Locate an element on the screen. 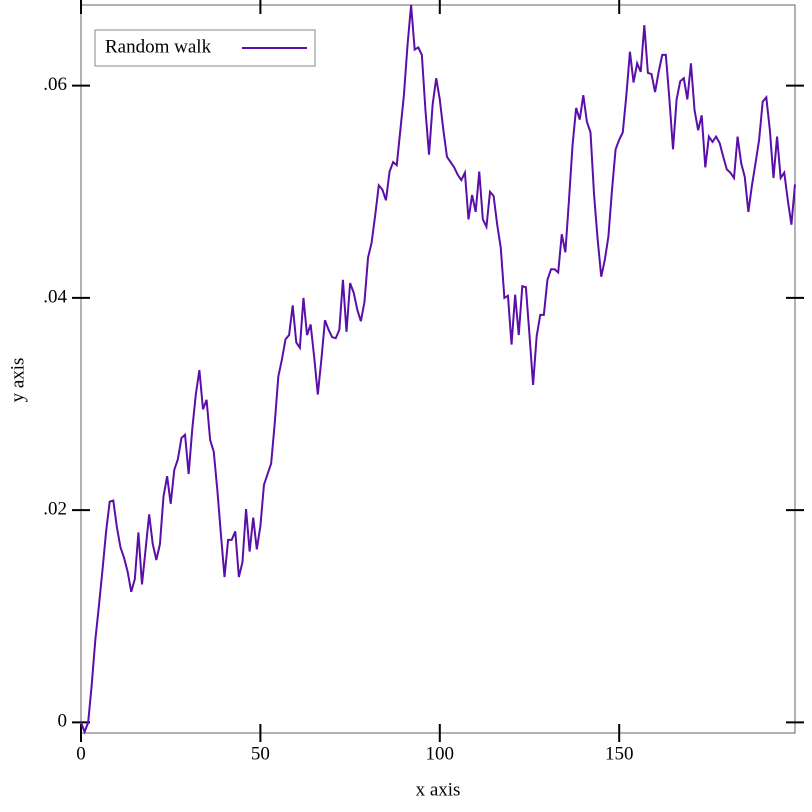 The image size is (812, 812). y-tick-label: 0 is located at coordinates (63, 721).